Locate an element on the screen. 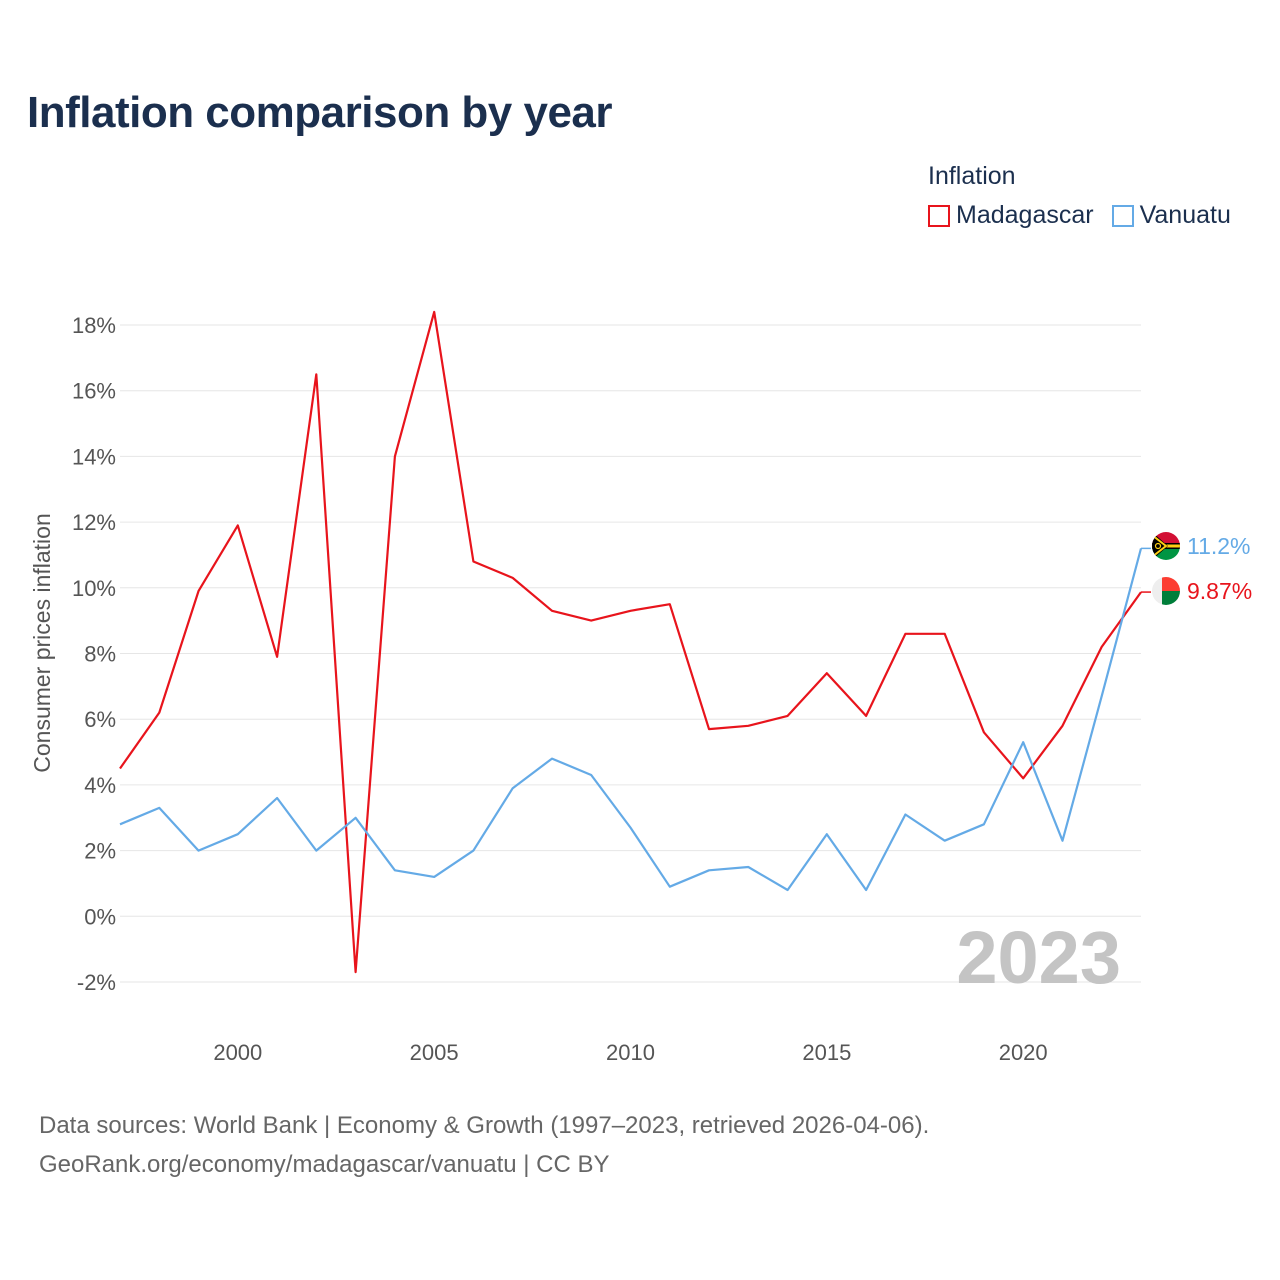  y-tick-label: 4% is located at coordinates (100, 785).